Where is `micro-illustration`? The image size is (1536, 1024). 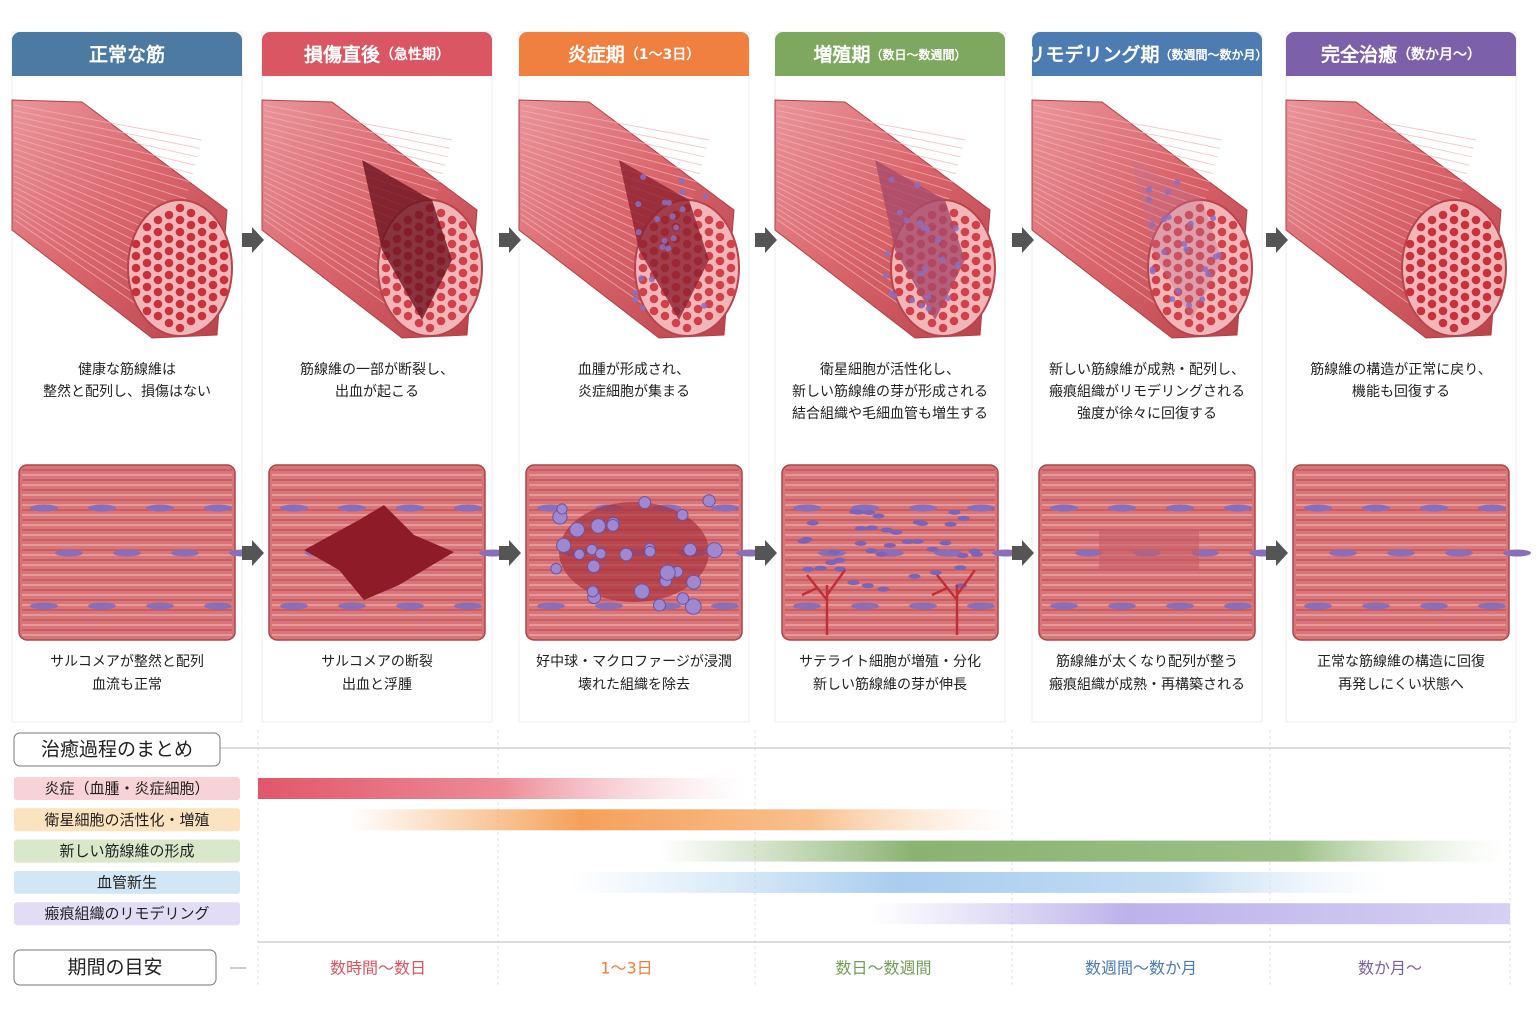 micro-illustration is located at coordinates (644, 552).